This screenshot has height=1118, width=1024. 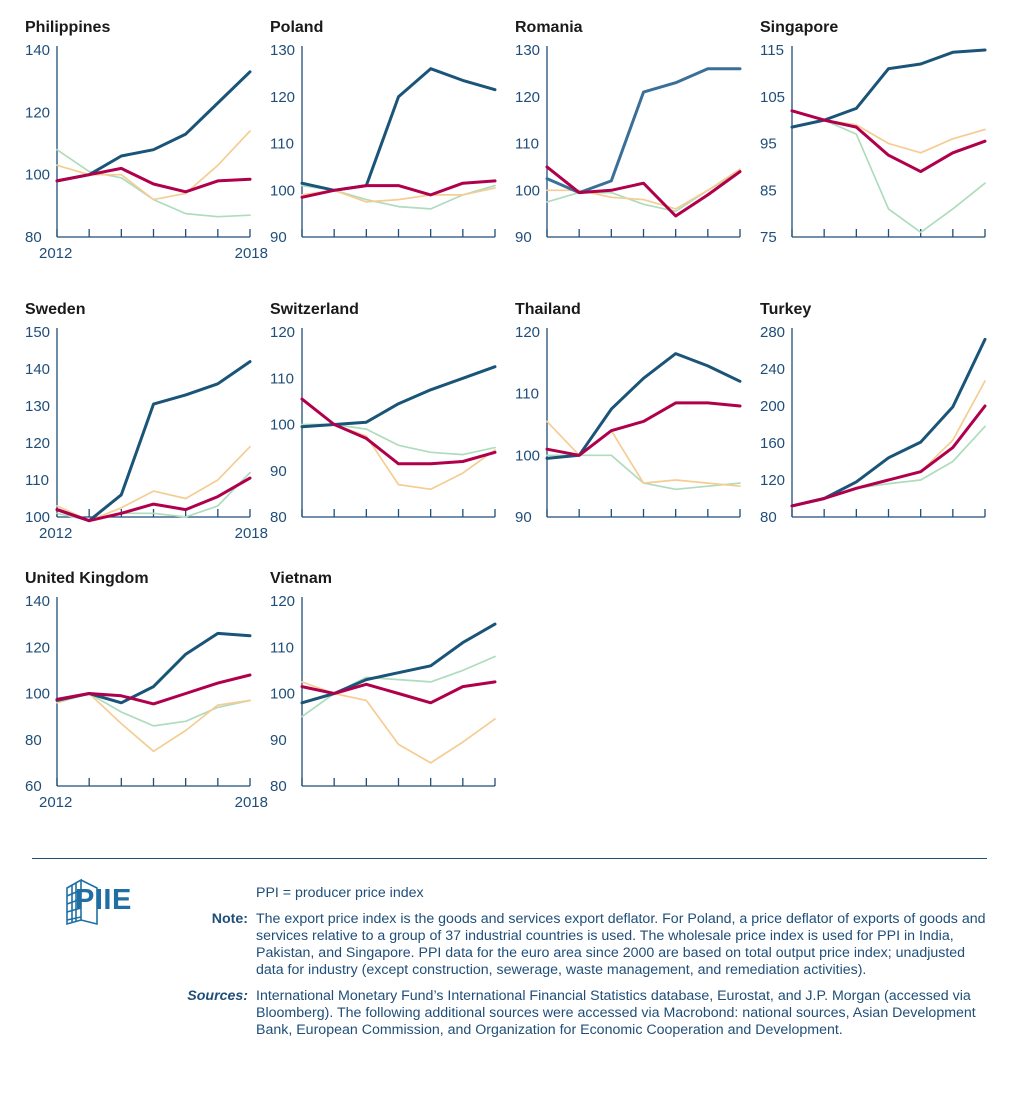 I want to click on chart-panel: Thailand 90 100 110 120, so click(x=628, y=413).